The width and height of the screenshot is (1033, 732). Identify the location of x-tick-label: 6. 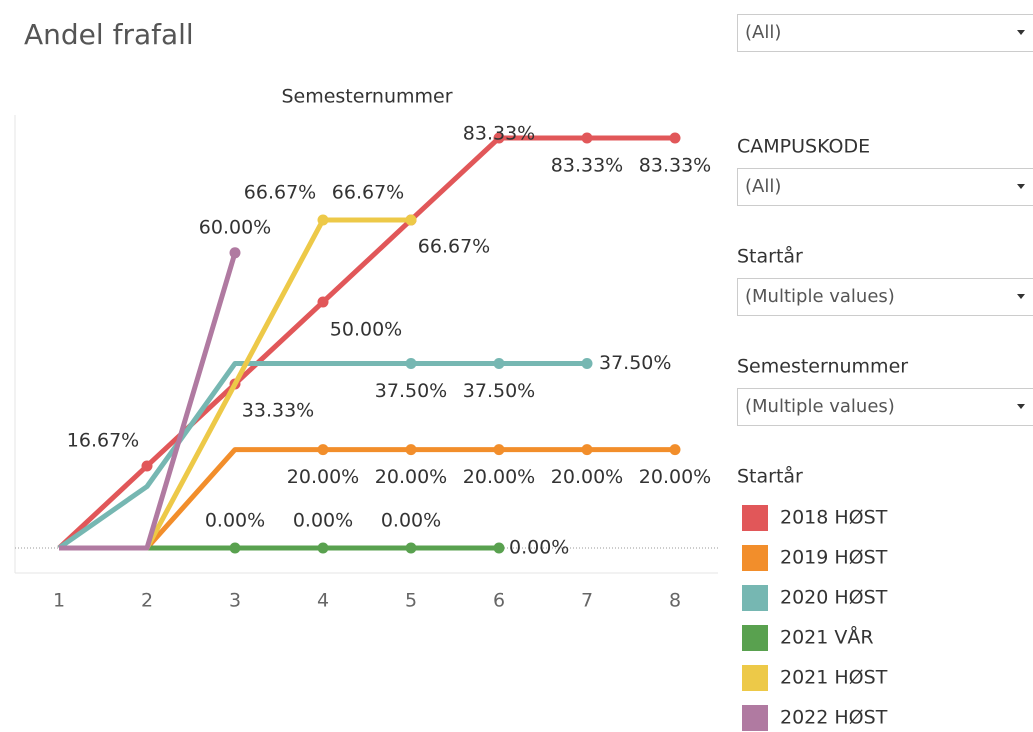
(499, 601).